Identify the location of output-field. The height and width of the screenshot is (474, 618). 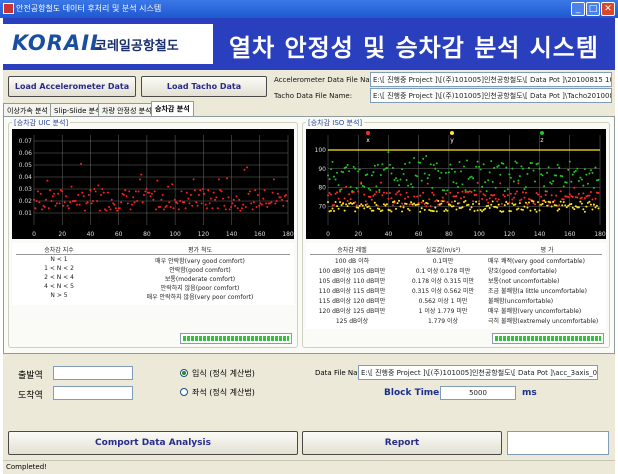
(558, 443).